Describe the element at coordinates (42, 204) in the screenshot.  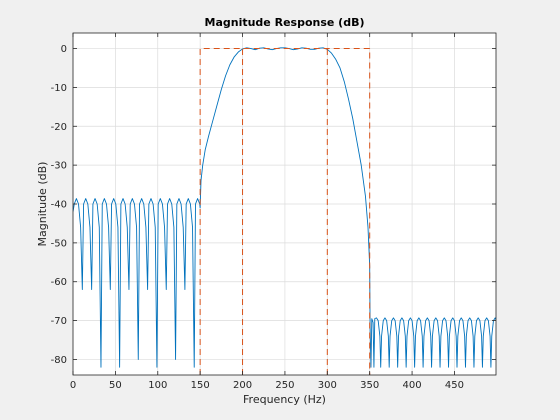
I see `y-axis-label: Magnitude (dB)` at that location.